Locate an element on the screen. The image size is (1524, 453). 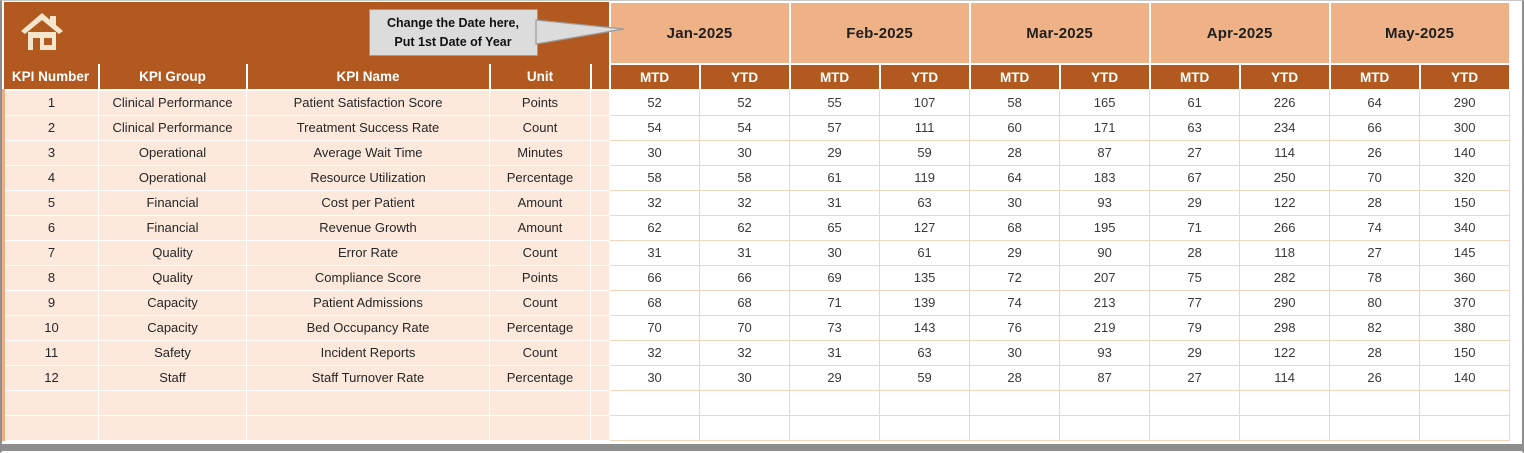
kpi-name-cell: Bed Occupancy Rate is located at coordinates (368, 328).